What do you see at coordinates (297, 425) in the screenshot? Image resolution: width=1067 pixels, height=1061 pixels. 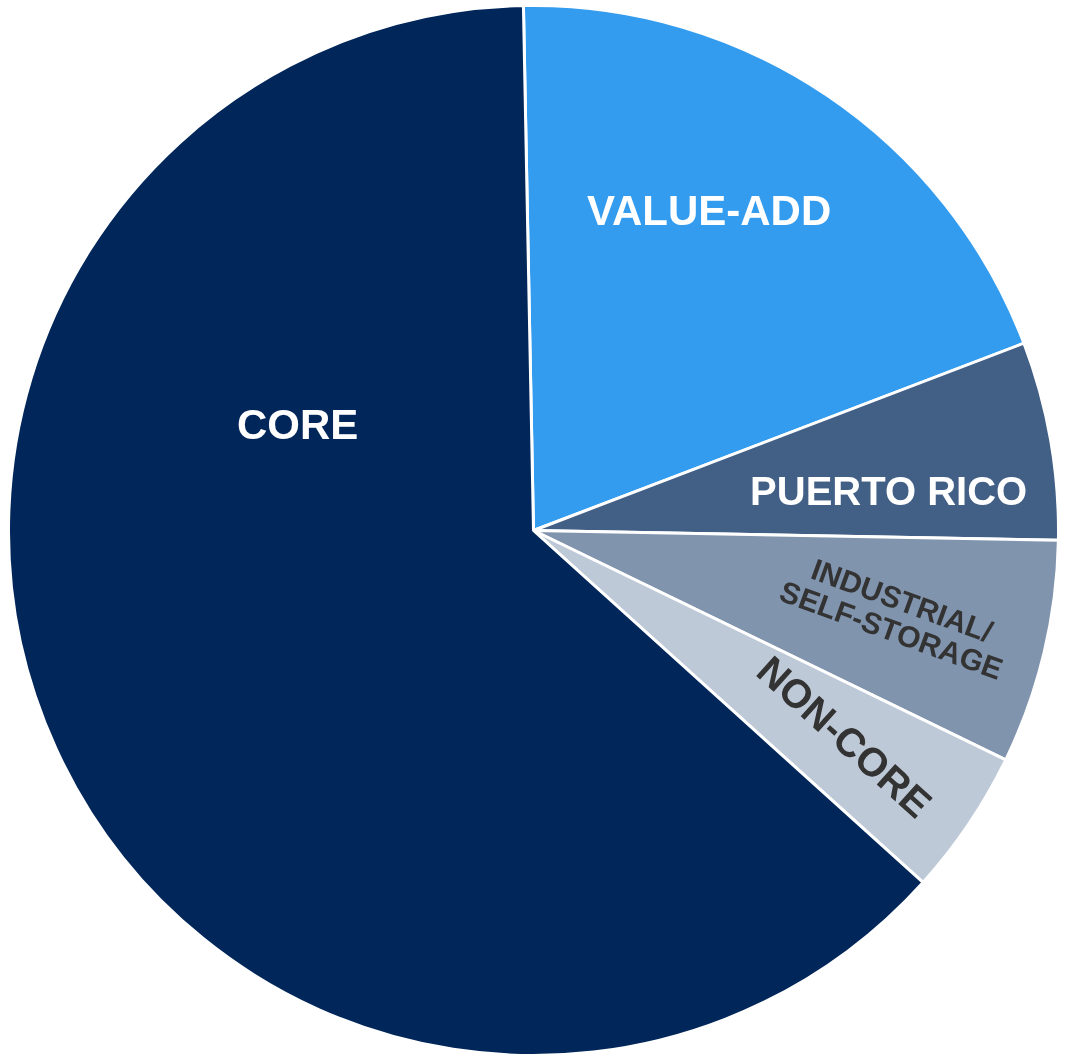 I see `slice-label: CORE` at bounding box center [297, 425].